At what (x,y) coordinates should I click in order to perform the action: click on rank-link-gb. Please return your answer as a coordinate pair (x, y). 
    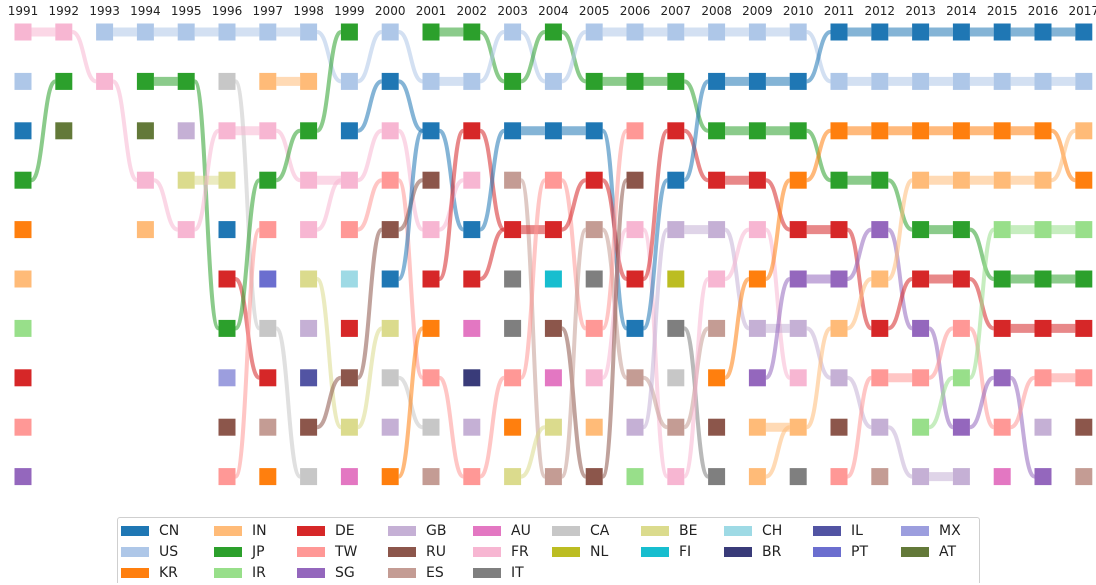
    Looking at the image, I should click on (818, 353).